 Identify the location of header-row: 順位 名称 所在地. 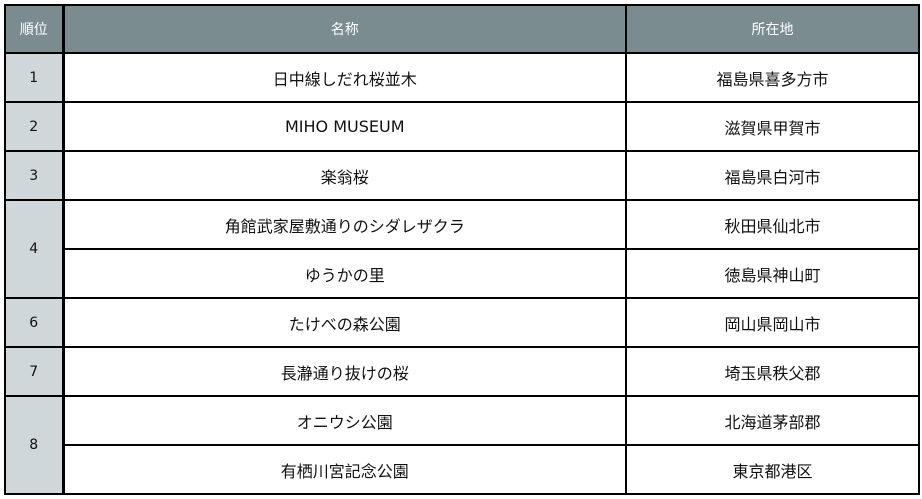
(462, 29).